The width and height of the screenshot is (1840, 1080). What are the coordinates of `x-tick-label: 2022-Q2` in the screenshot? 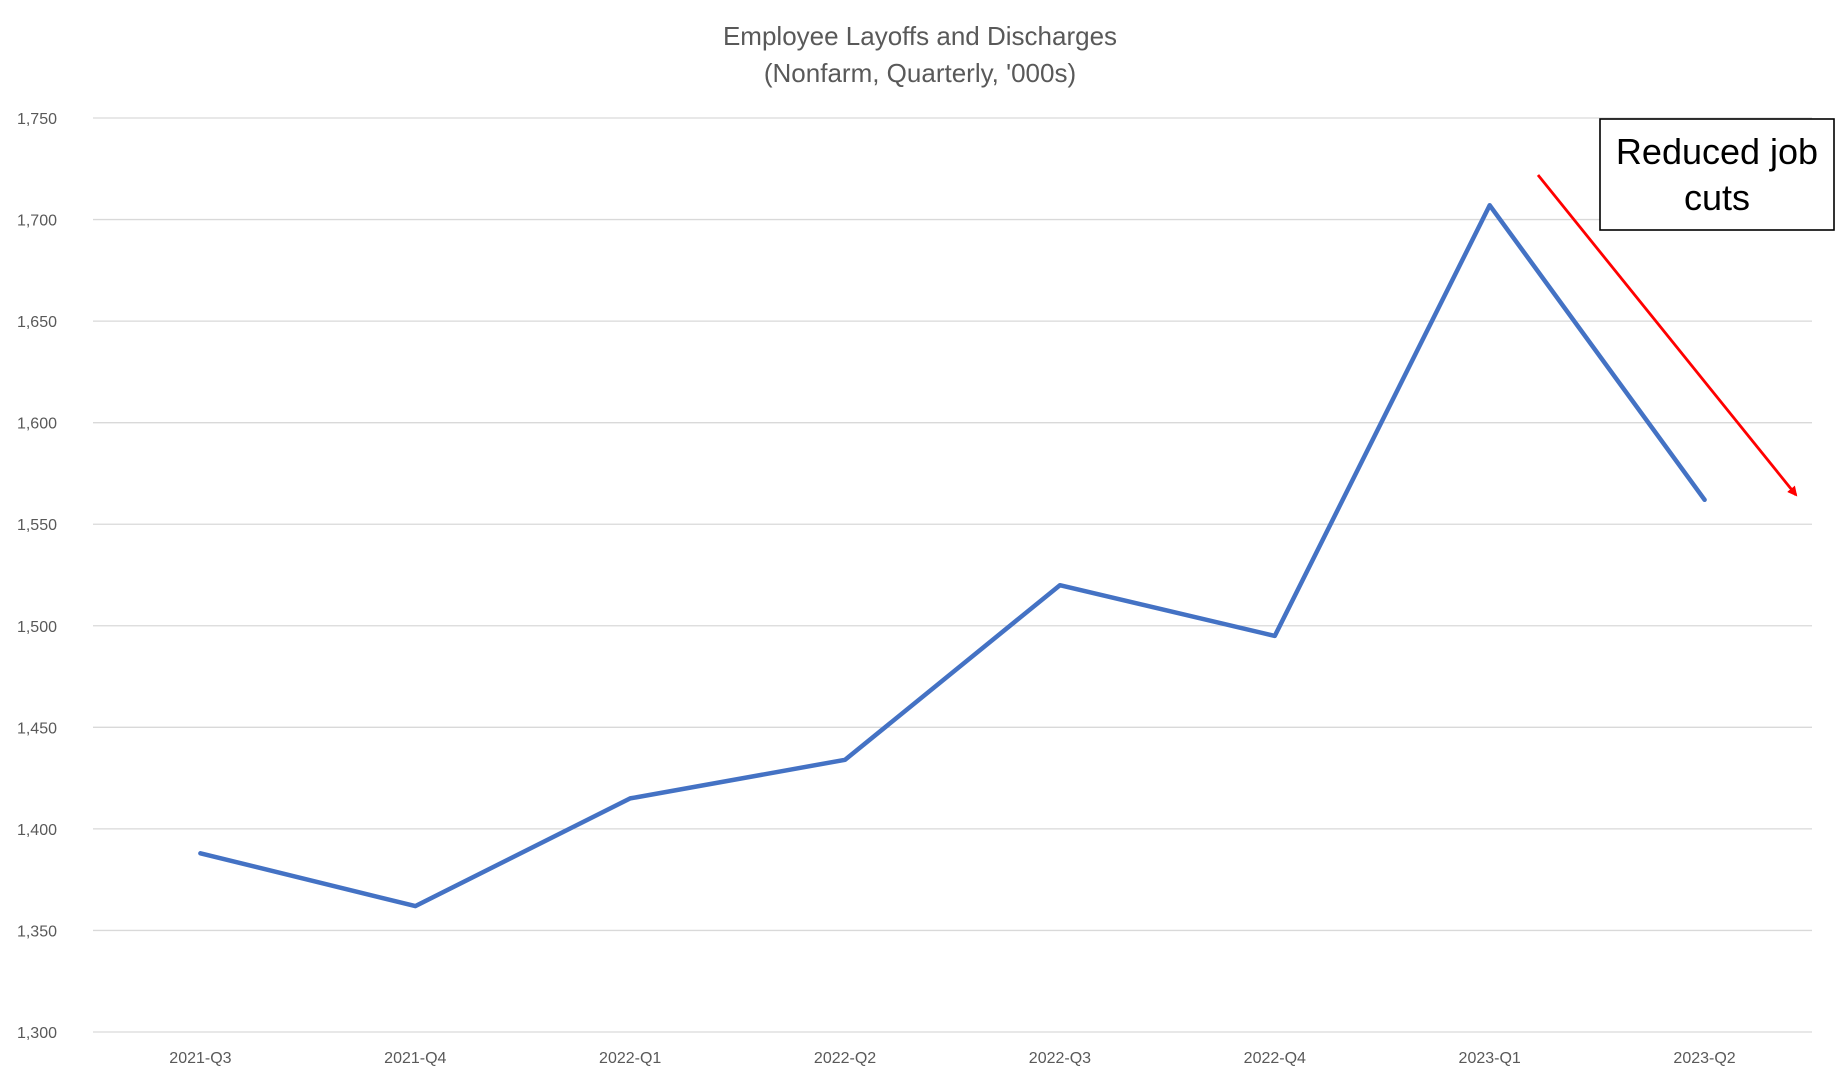 It's located at (845, 1058).